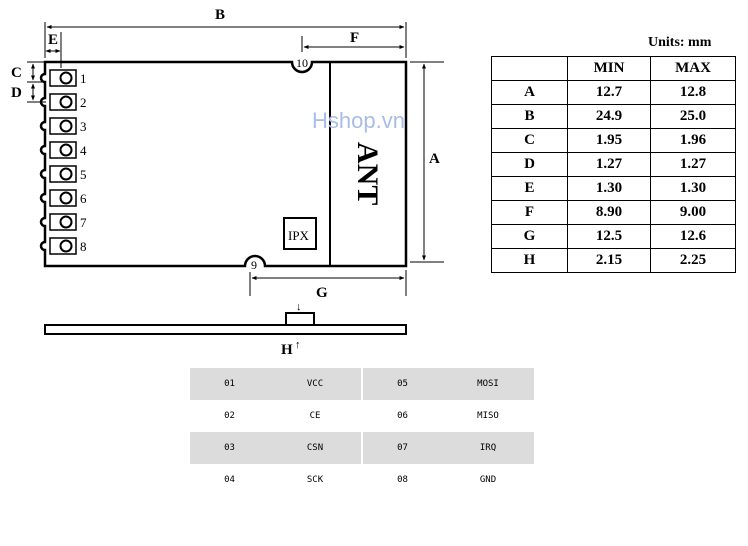 Image resolution: width=748 pixels, height=546 pixels. I want to click on dimension-h-arrow-down: ↓, so click(299, 307).